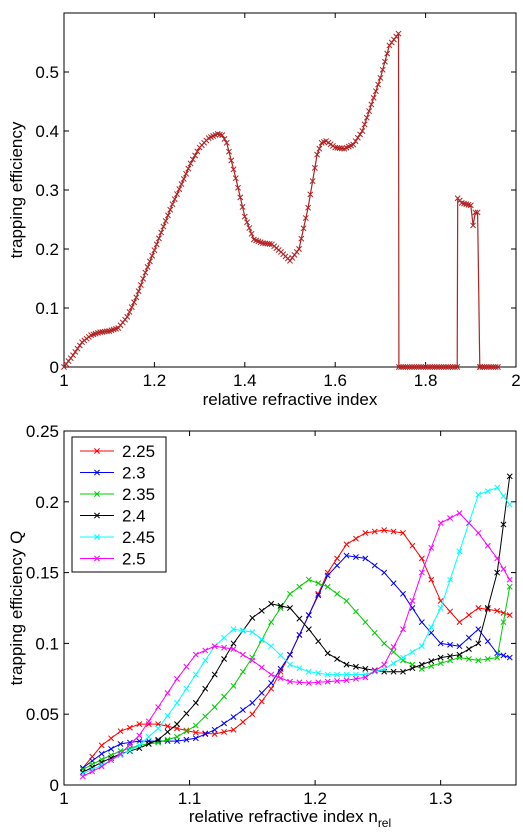 This screenshot has height=834, width=523. I want to click on x-axis-label-main: relative refractive index n, so click(283, 816).